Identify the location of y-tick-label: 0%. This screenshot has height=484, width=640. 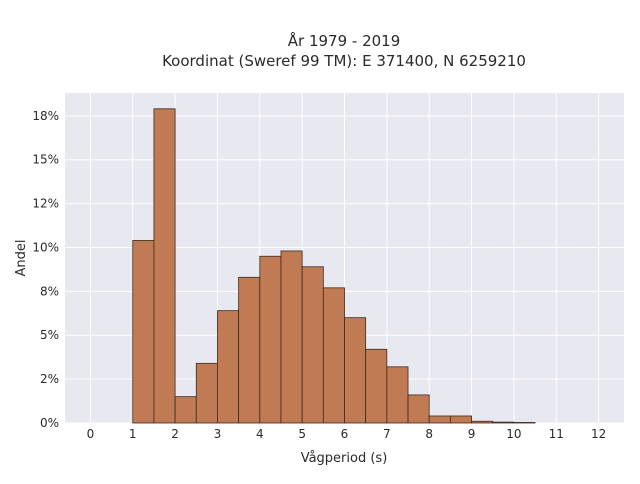
(49, 423).